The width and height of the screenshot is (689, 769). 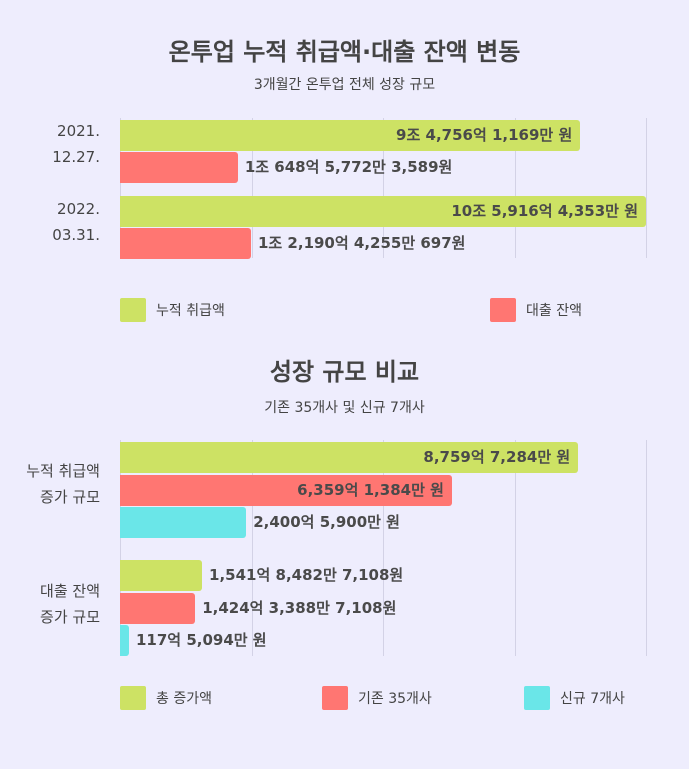 What do you see at coordinates (76, 144) in the screenshot?
I see `category-label: 2021. 12.27.` at bounding box center [76, 144].